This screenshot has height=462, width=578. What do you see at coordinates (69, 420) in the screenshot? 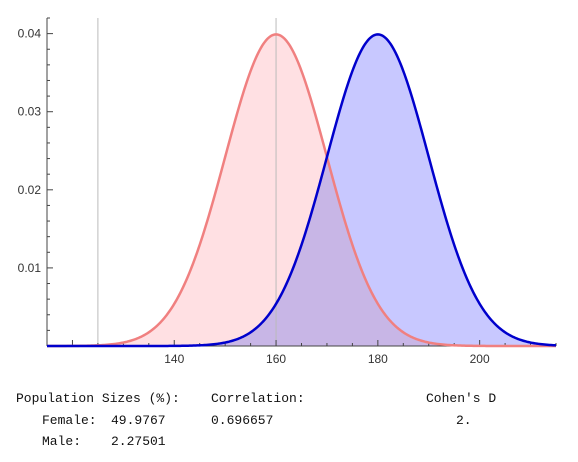
I see `female-label: Female:` at bounding box center [69, 420].